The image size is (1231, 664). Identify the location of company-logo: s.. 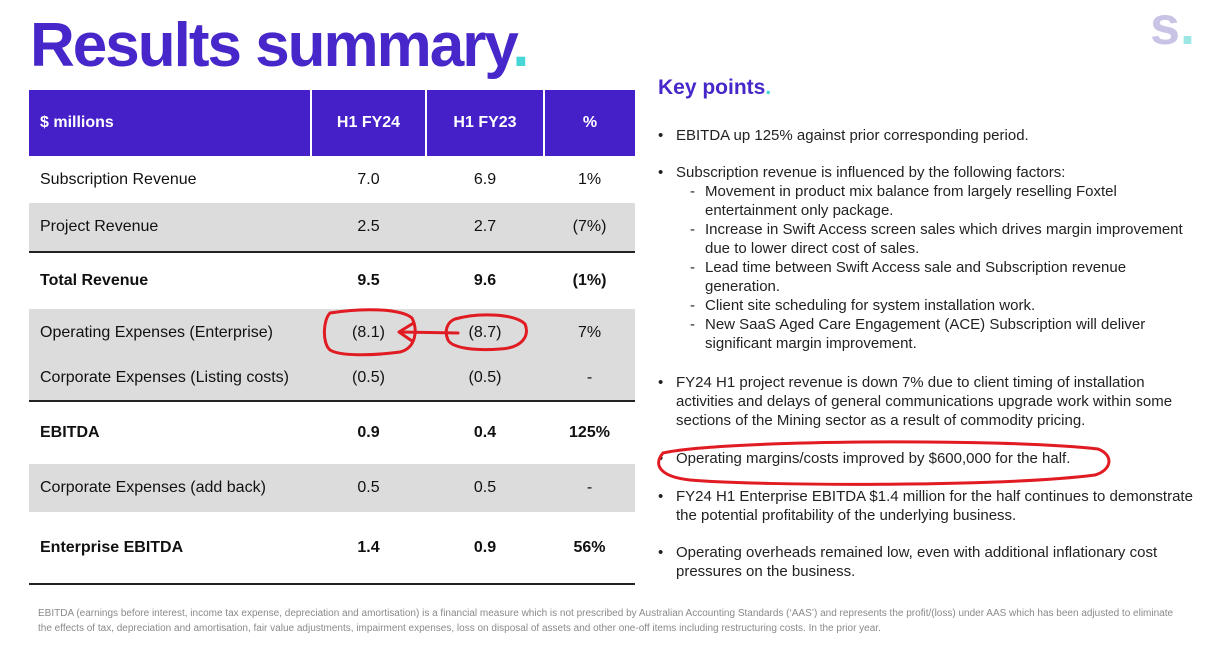
(1172, 28).